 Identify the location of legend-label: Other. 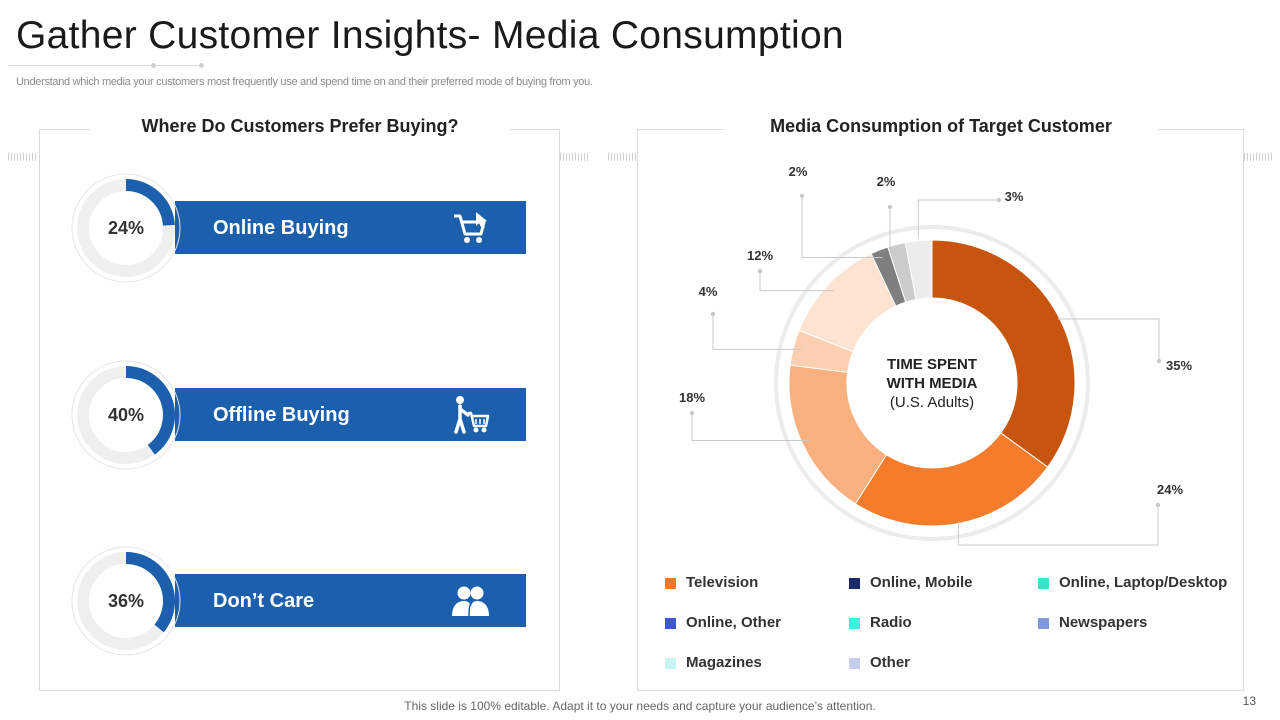
(890, 662).